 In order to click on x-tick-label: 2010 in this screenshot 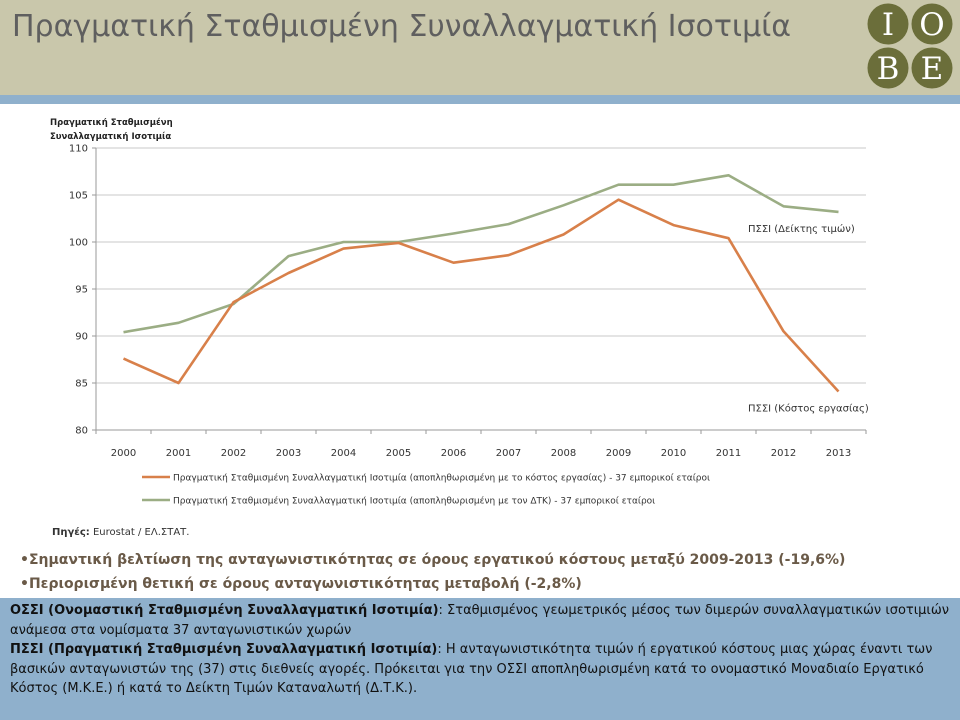, I will do `click(673, 453)`.